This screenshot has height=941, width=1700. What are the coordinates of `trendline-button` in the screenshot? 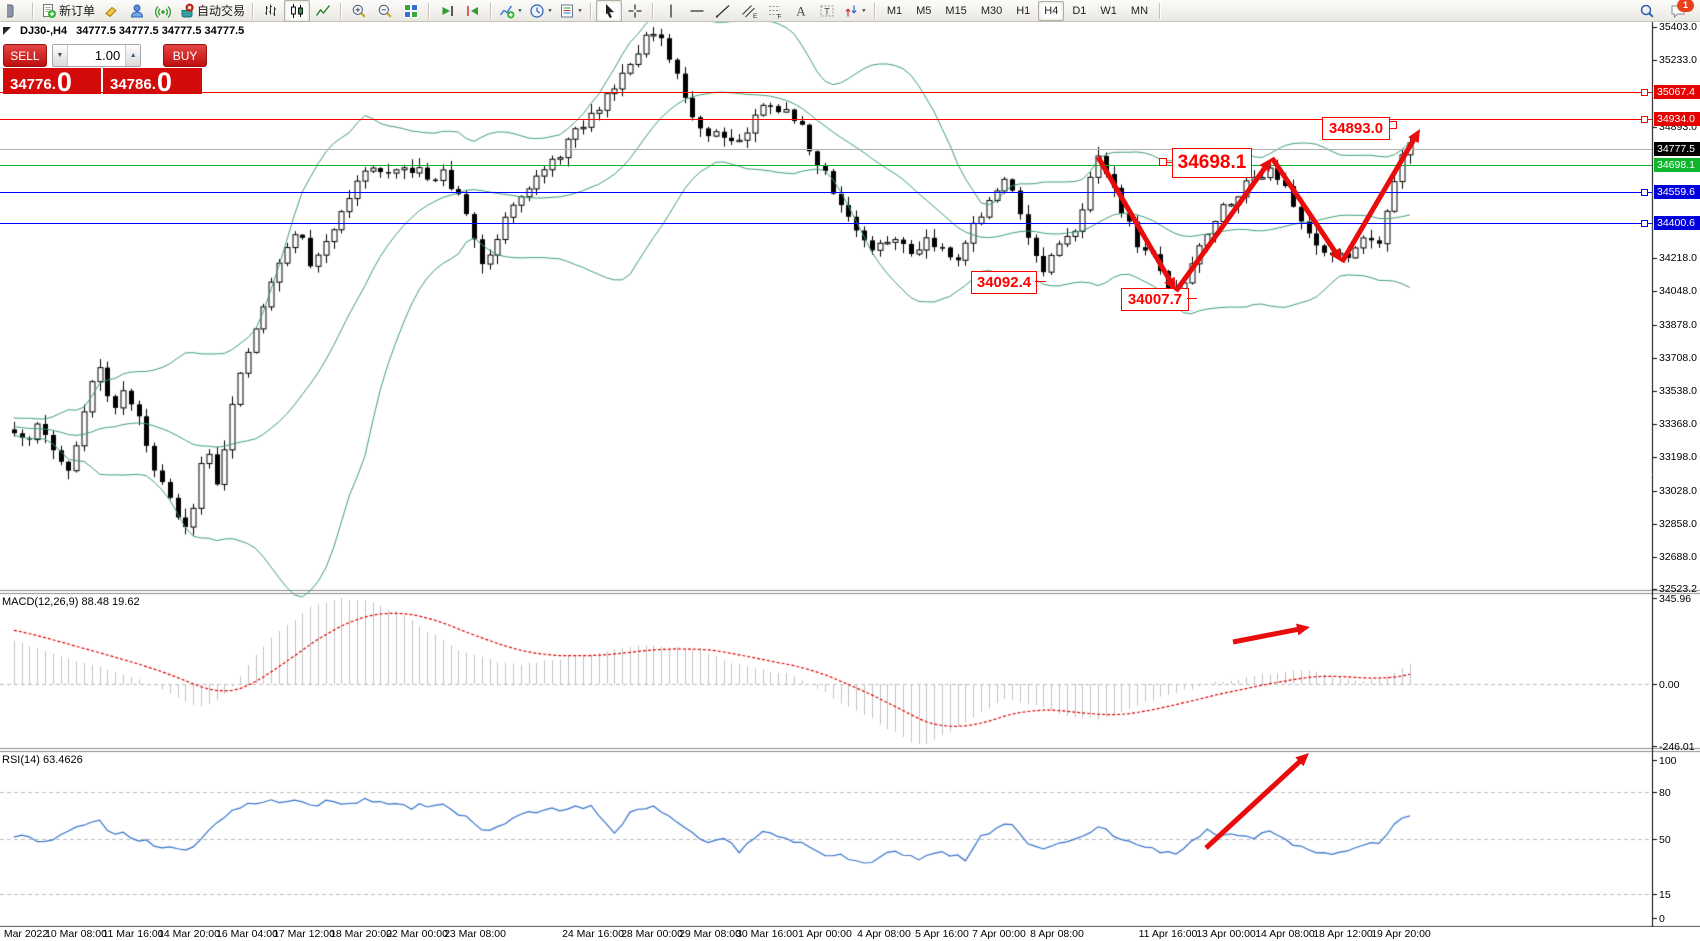 It's located at (723, 11).